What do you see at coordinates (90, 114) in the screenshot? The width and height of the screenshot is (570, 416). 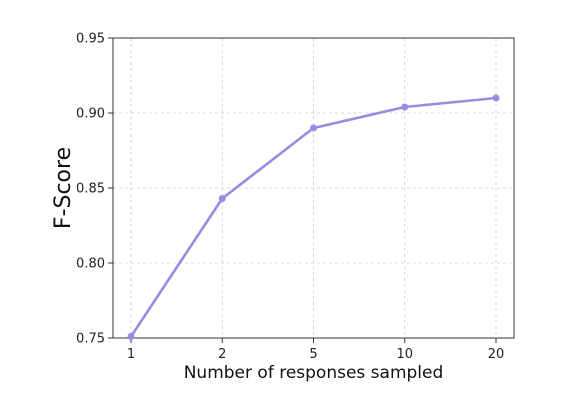 I see `y-tick-label: 0.90` at bounding box center [90, 114].